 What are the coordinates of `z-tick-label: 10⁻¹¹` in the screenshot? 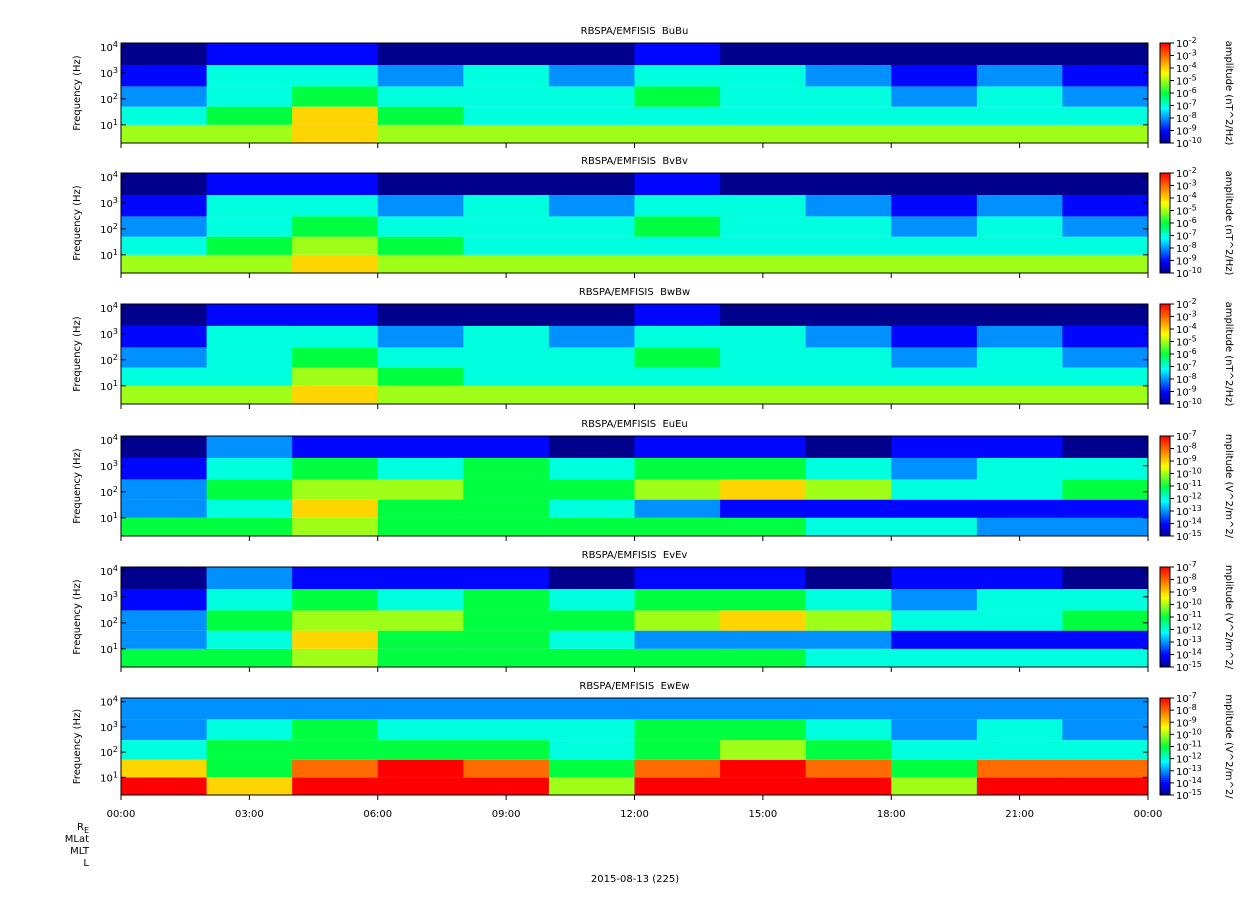 It's located at (1189, 486).